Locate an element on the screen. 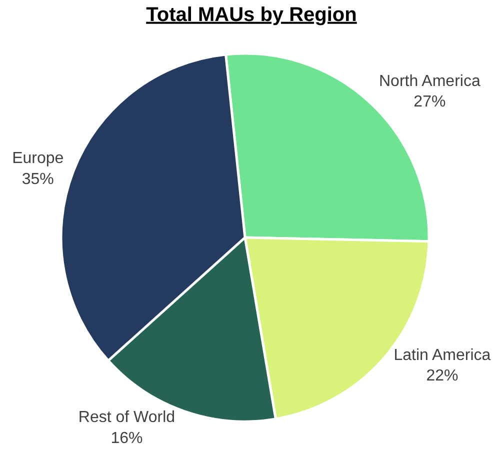  data-label: 27% is located at coordinates (430, 102).